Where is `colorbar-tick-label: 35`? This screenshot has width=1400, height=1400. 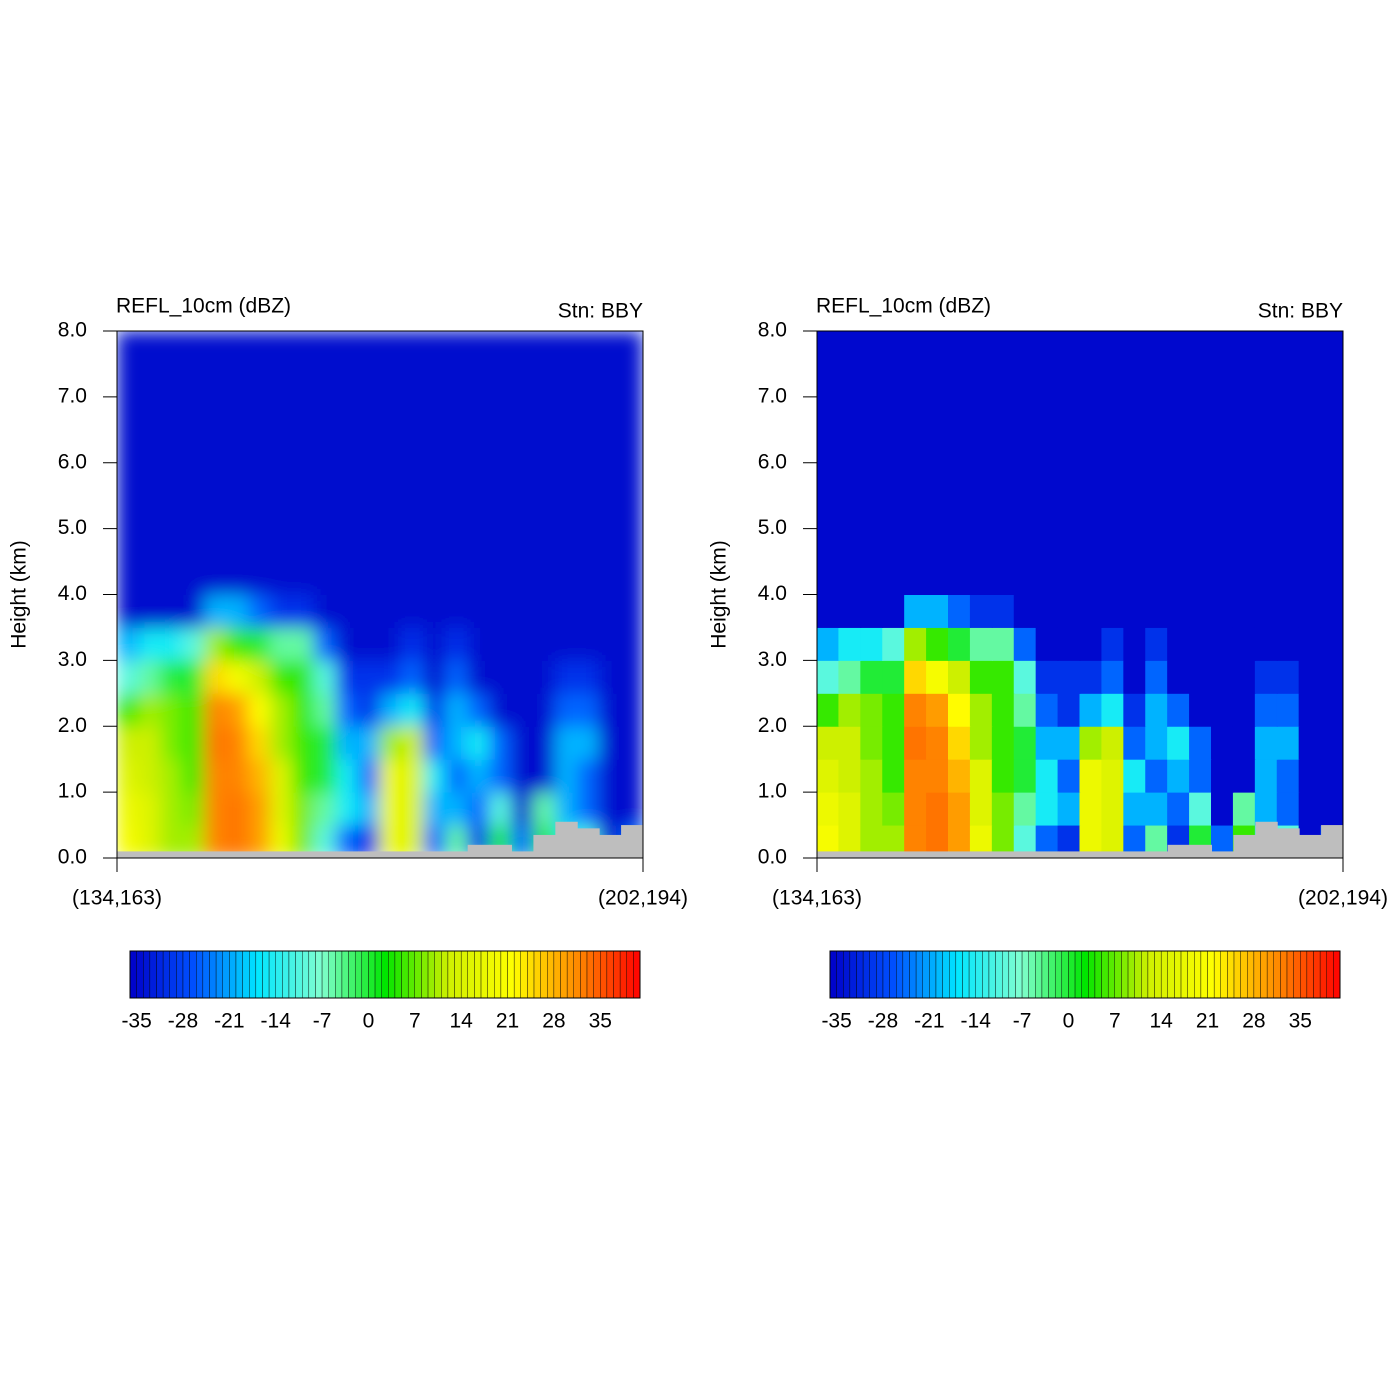
colorbar-tick-label: 35 is located at coordinates (1300, 1021).